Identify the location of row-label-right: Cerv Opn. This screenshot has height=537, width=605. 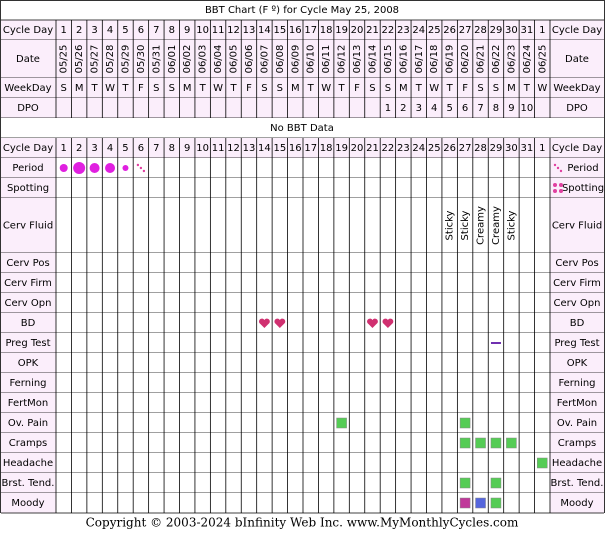
(577, 303).